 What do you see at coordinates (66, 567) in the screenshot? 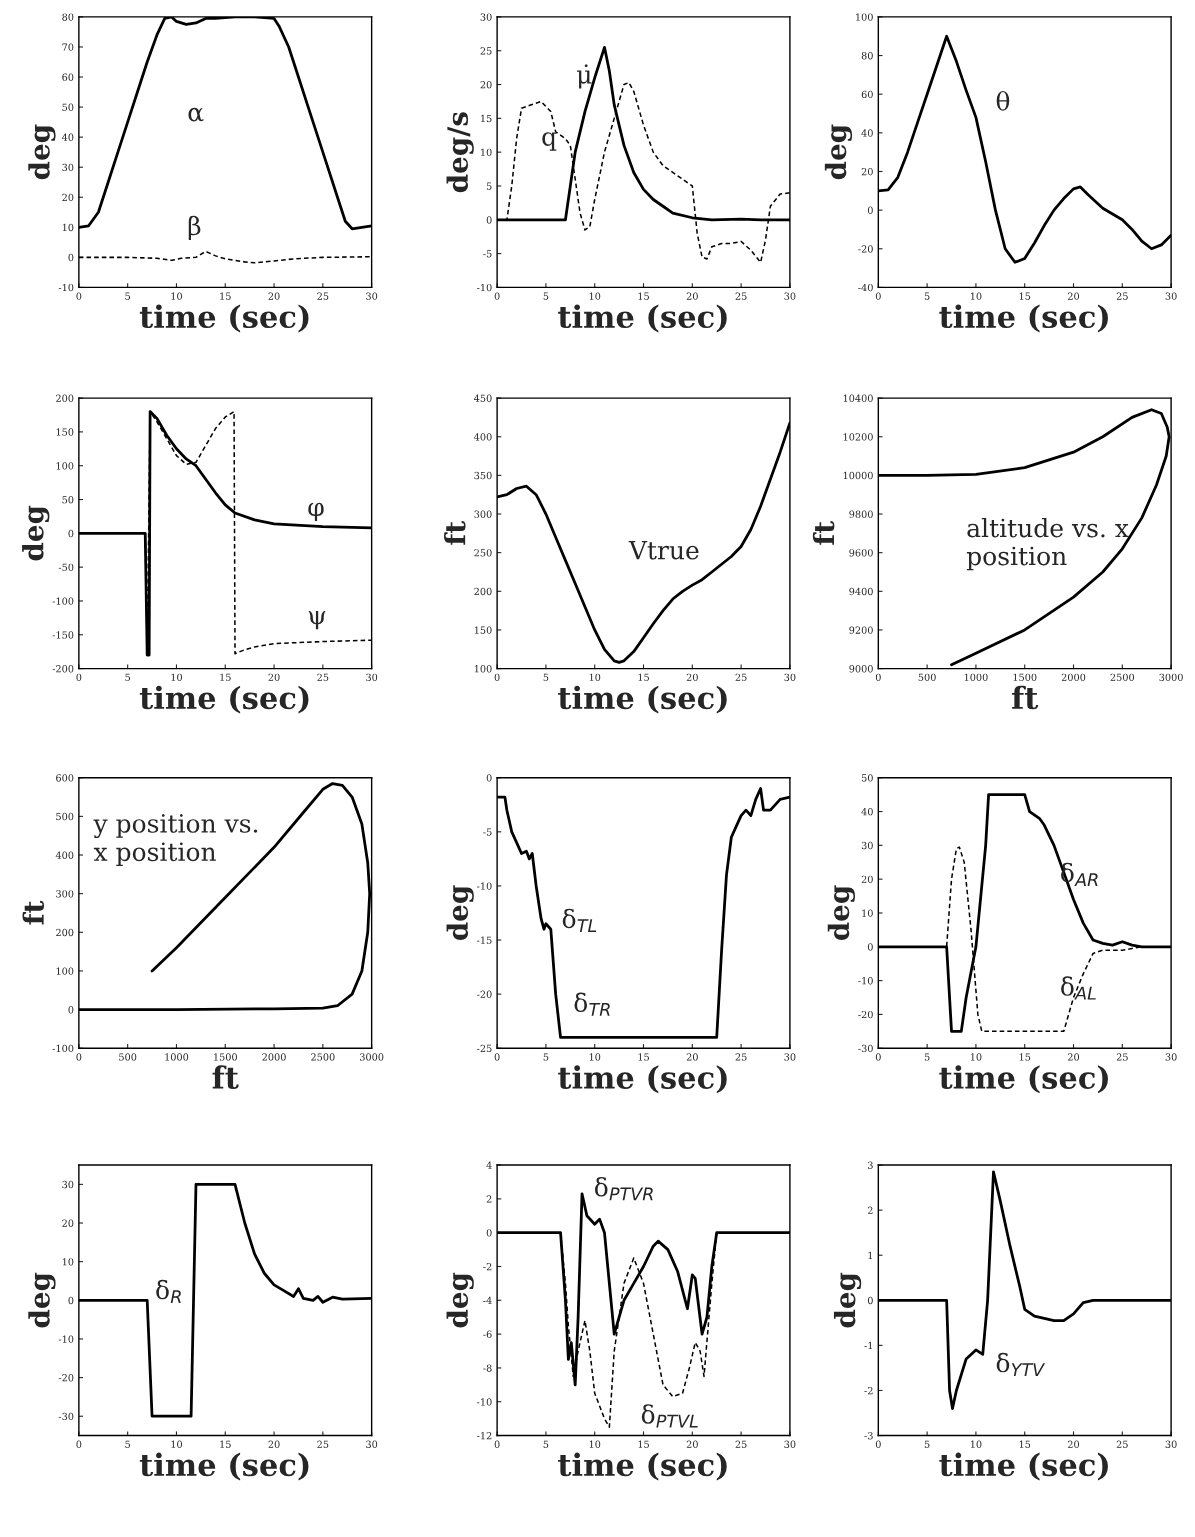
I see `y-tick-label: -50` at bounding box center [66, 567].